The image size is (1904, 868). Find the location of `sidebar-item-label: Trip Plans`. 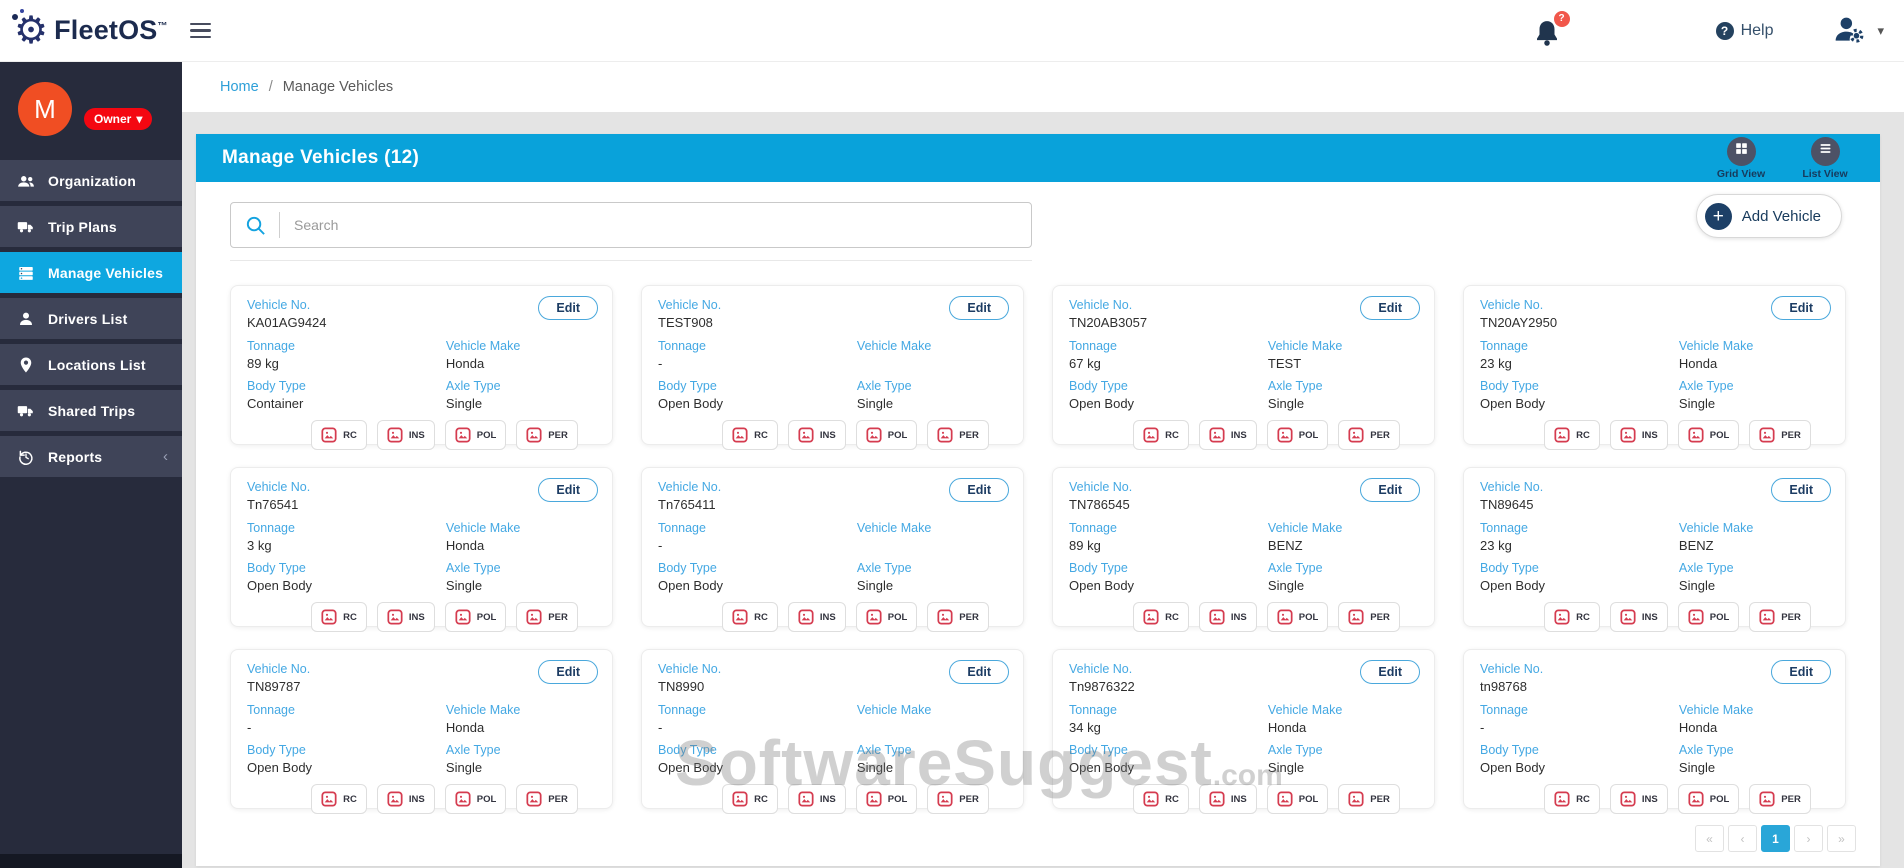

sidebar-item-label: Trip Plans is located at coordinates (82, 226).